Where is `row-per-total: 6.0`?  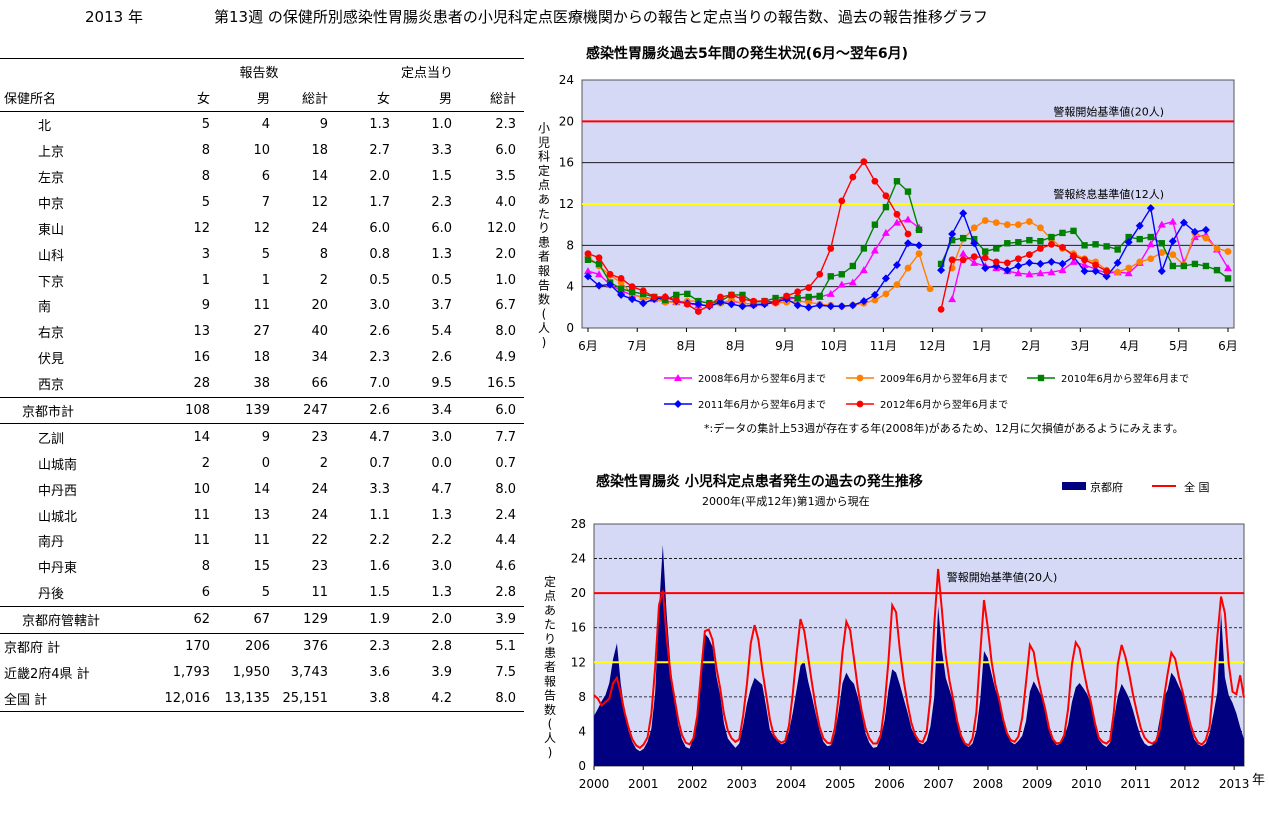
row-per-total: 6.0 is located at coordinates (484, 410).